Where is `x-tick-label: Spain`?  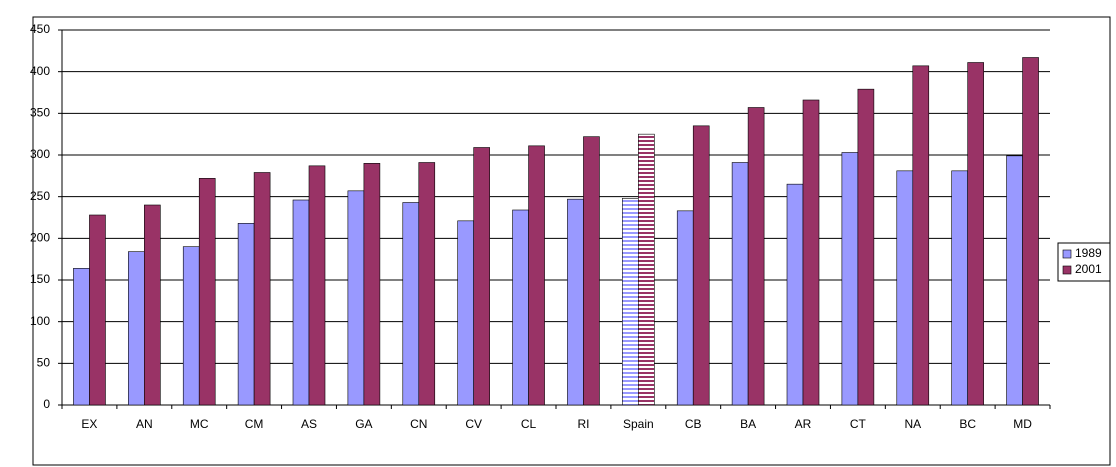 x-tick-label: Spain is located at coordinates (638, 424).